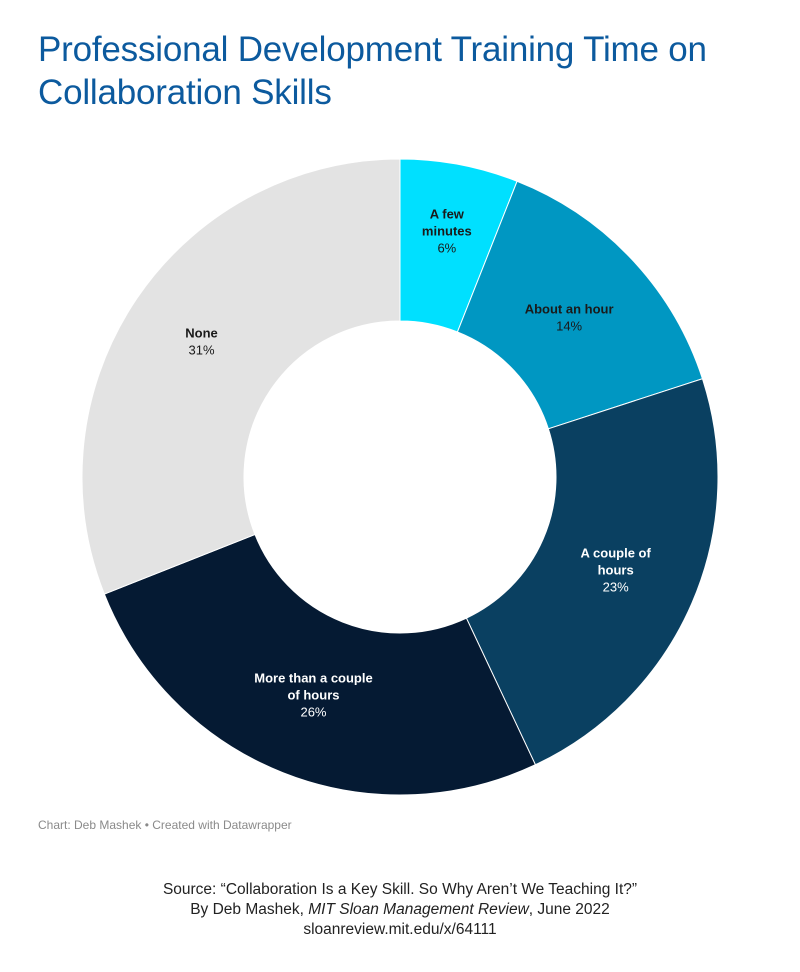 The width and height of the screenshot is (800, 972). What do you see at coordinates (201, 333) in the screenshot?
I see `slice-category-text: None` at bounding box center [201, 333].